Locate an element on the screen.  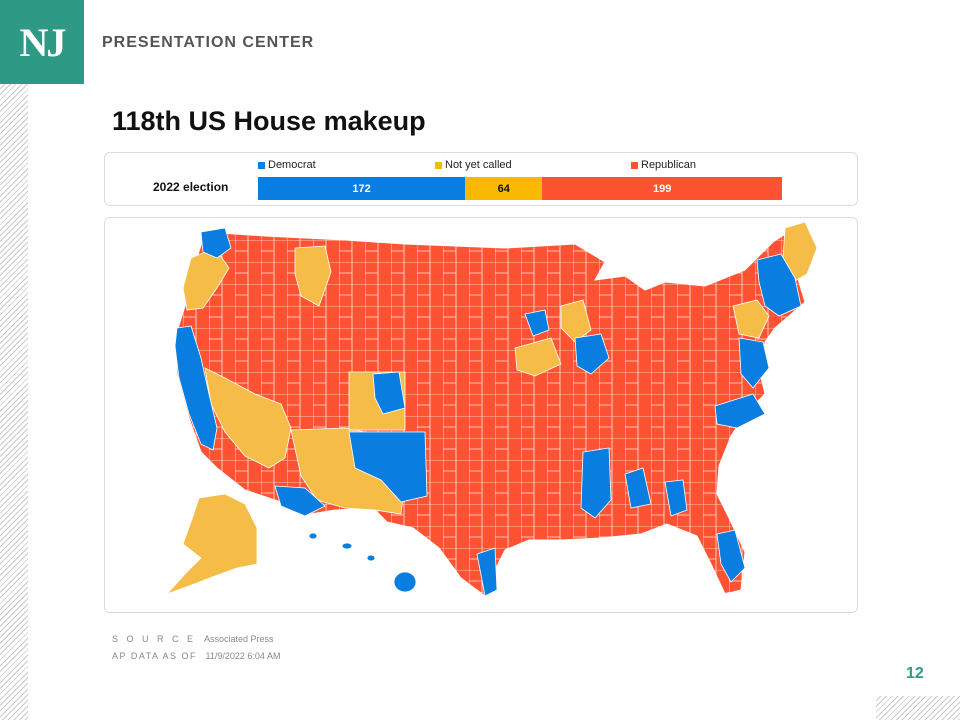
region-democrat-memphis is located at coordinates (596, 483).